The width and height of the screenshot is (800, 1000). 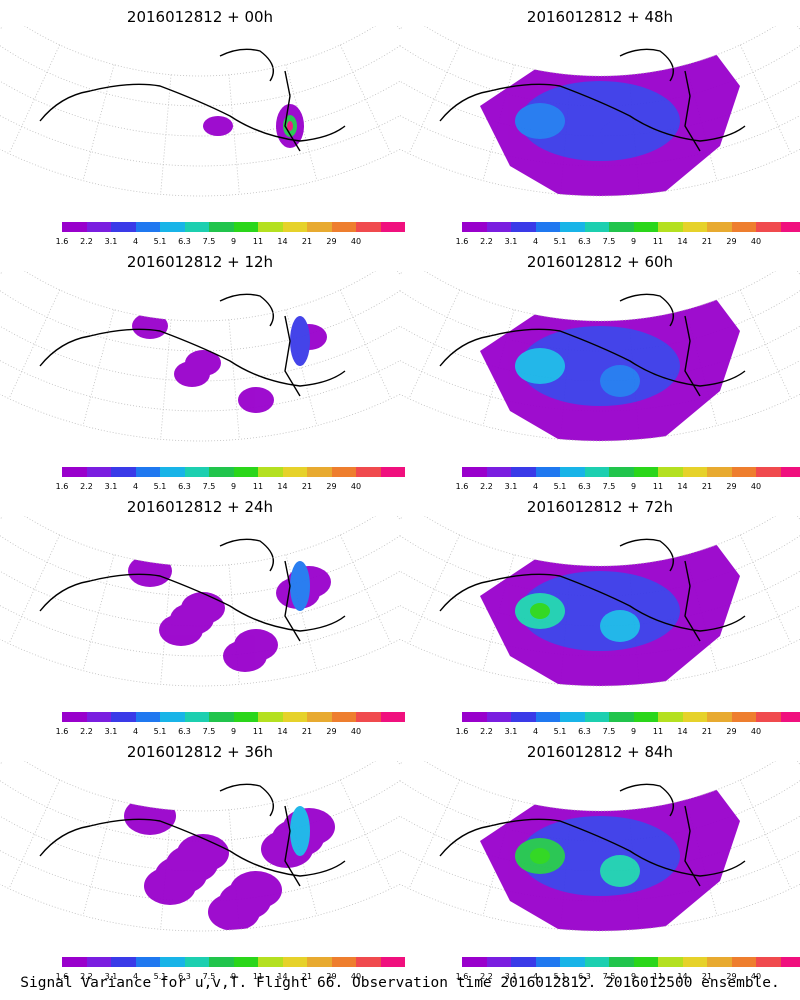 What do you see at coordinates (200, 752) in the screenshot?
I see `panel-title: 2016012812 + 36h` at bounding box center [200, 752].